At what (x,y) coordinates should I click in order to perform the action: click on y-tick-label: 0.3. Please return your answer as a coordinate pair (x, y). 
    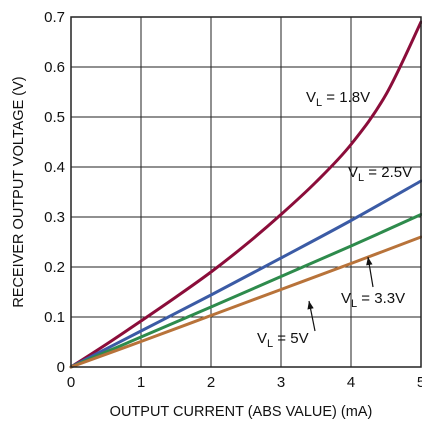
    Looking at the image, I should click on (54, 217).